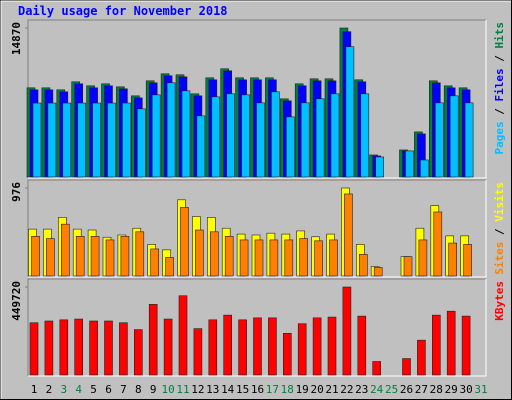 The height and width of the screenshot is (400, 512). I want to click on legend-entry: KBytes, so click(499, 301).